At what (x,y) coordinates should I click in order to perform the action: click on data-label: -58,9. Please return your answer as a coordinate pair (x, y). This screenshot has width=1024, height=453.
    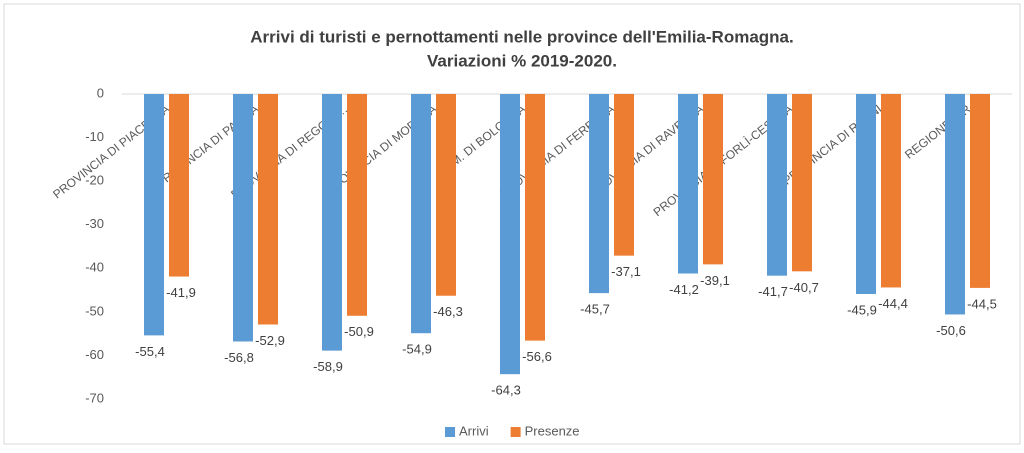
    Looking at the image, I should click on (328, 366).